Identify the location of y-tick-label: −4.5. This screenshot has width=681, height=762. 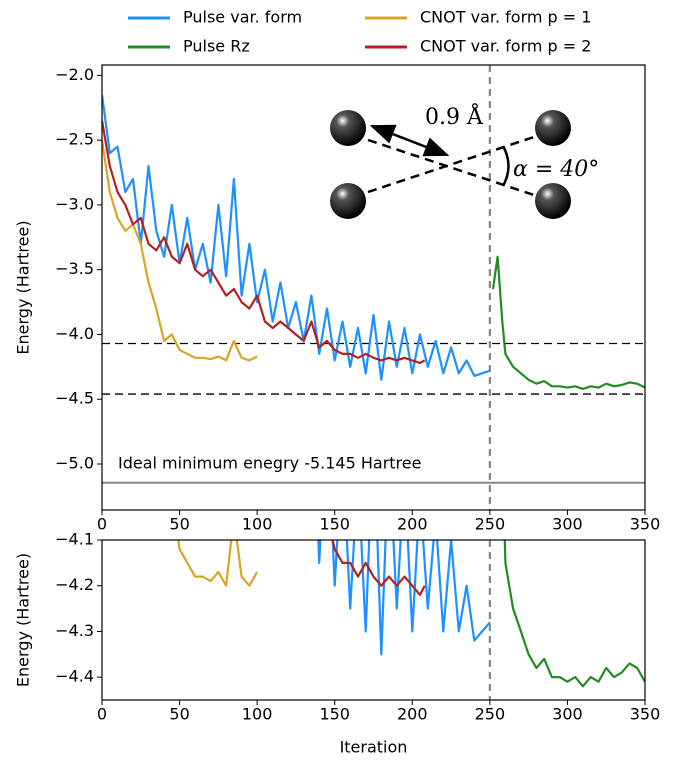
(74, 398).